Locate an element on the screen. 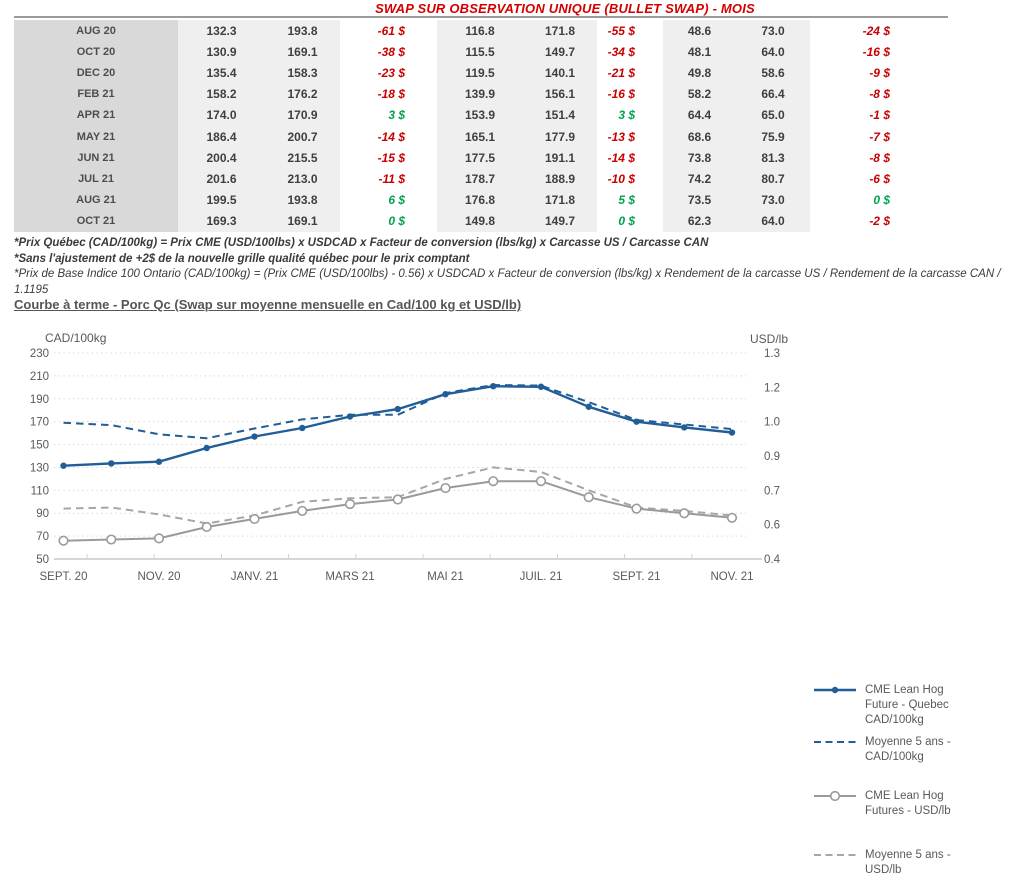 The width and height of the screenshot is (1024, 878). diff-cell: -1 $ is located at coordinates (879, 115).